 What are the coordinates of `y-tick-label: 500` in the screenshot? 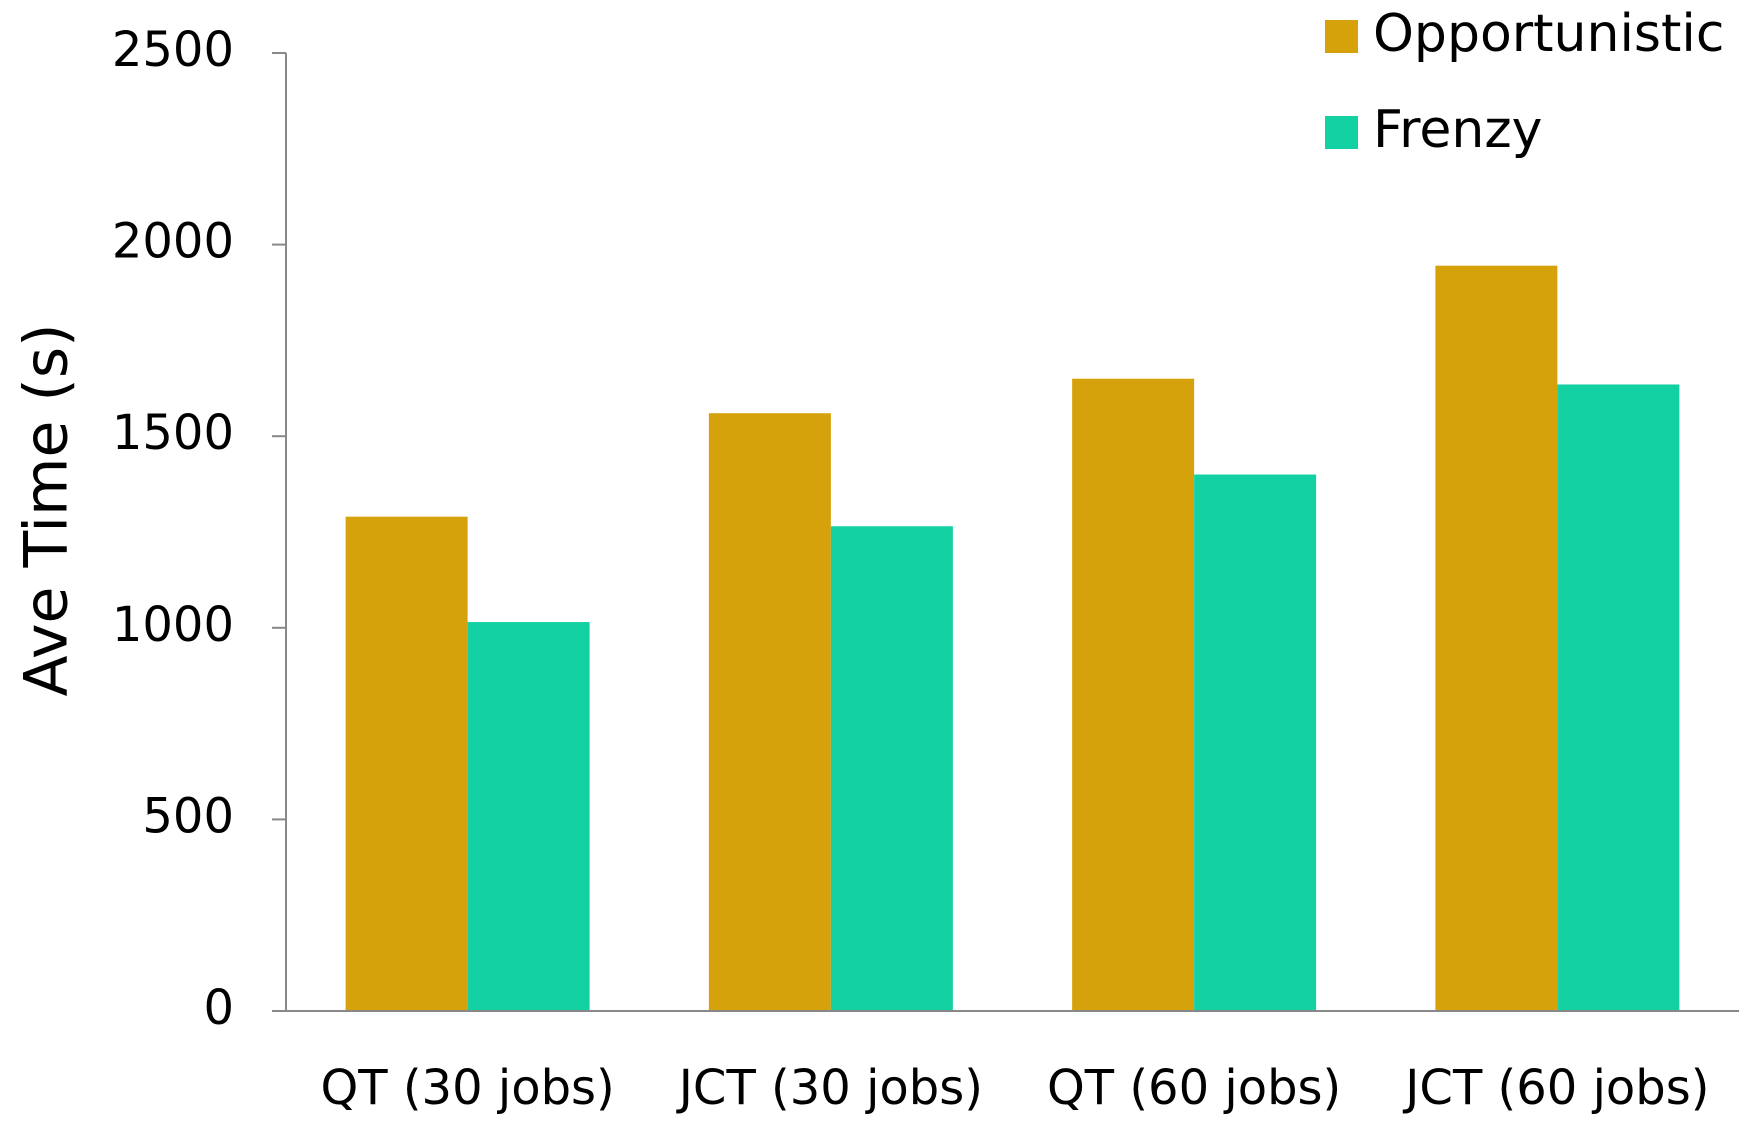 It's located at (188, 816).